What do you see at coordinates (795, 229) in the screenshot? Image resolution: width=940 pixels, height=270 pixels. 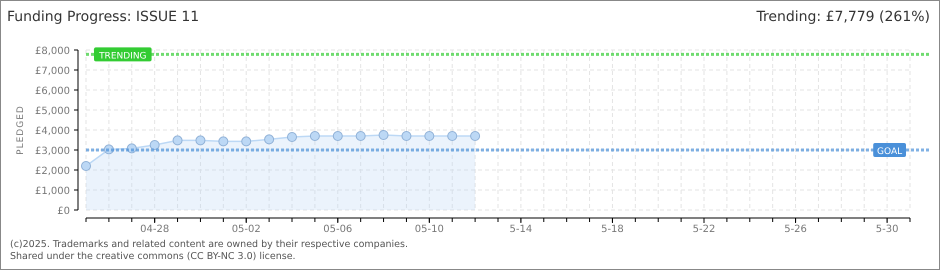 I see `x-tick-label: 5-26` at bounding box center [795, 229].